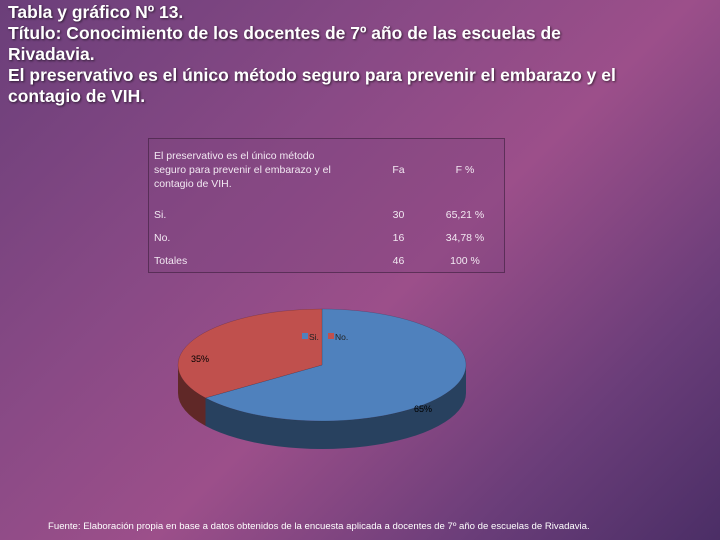 This screenshot has height=540, width=720. Describe the element at coordinates (325, 337) in the screenshot. I see `pie-legend: Si. No.` at that location.